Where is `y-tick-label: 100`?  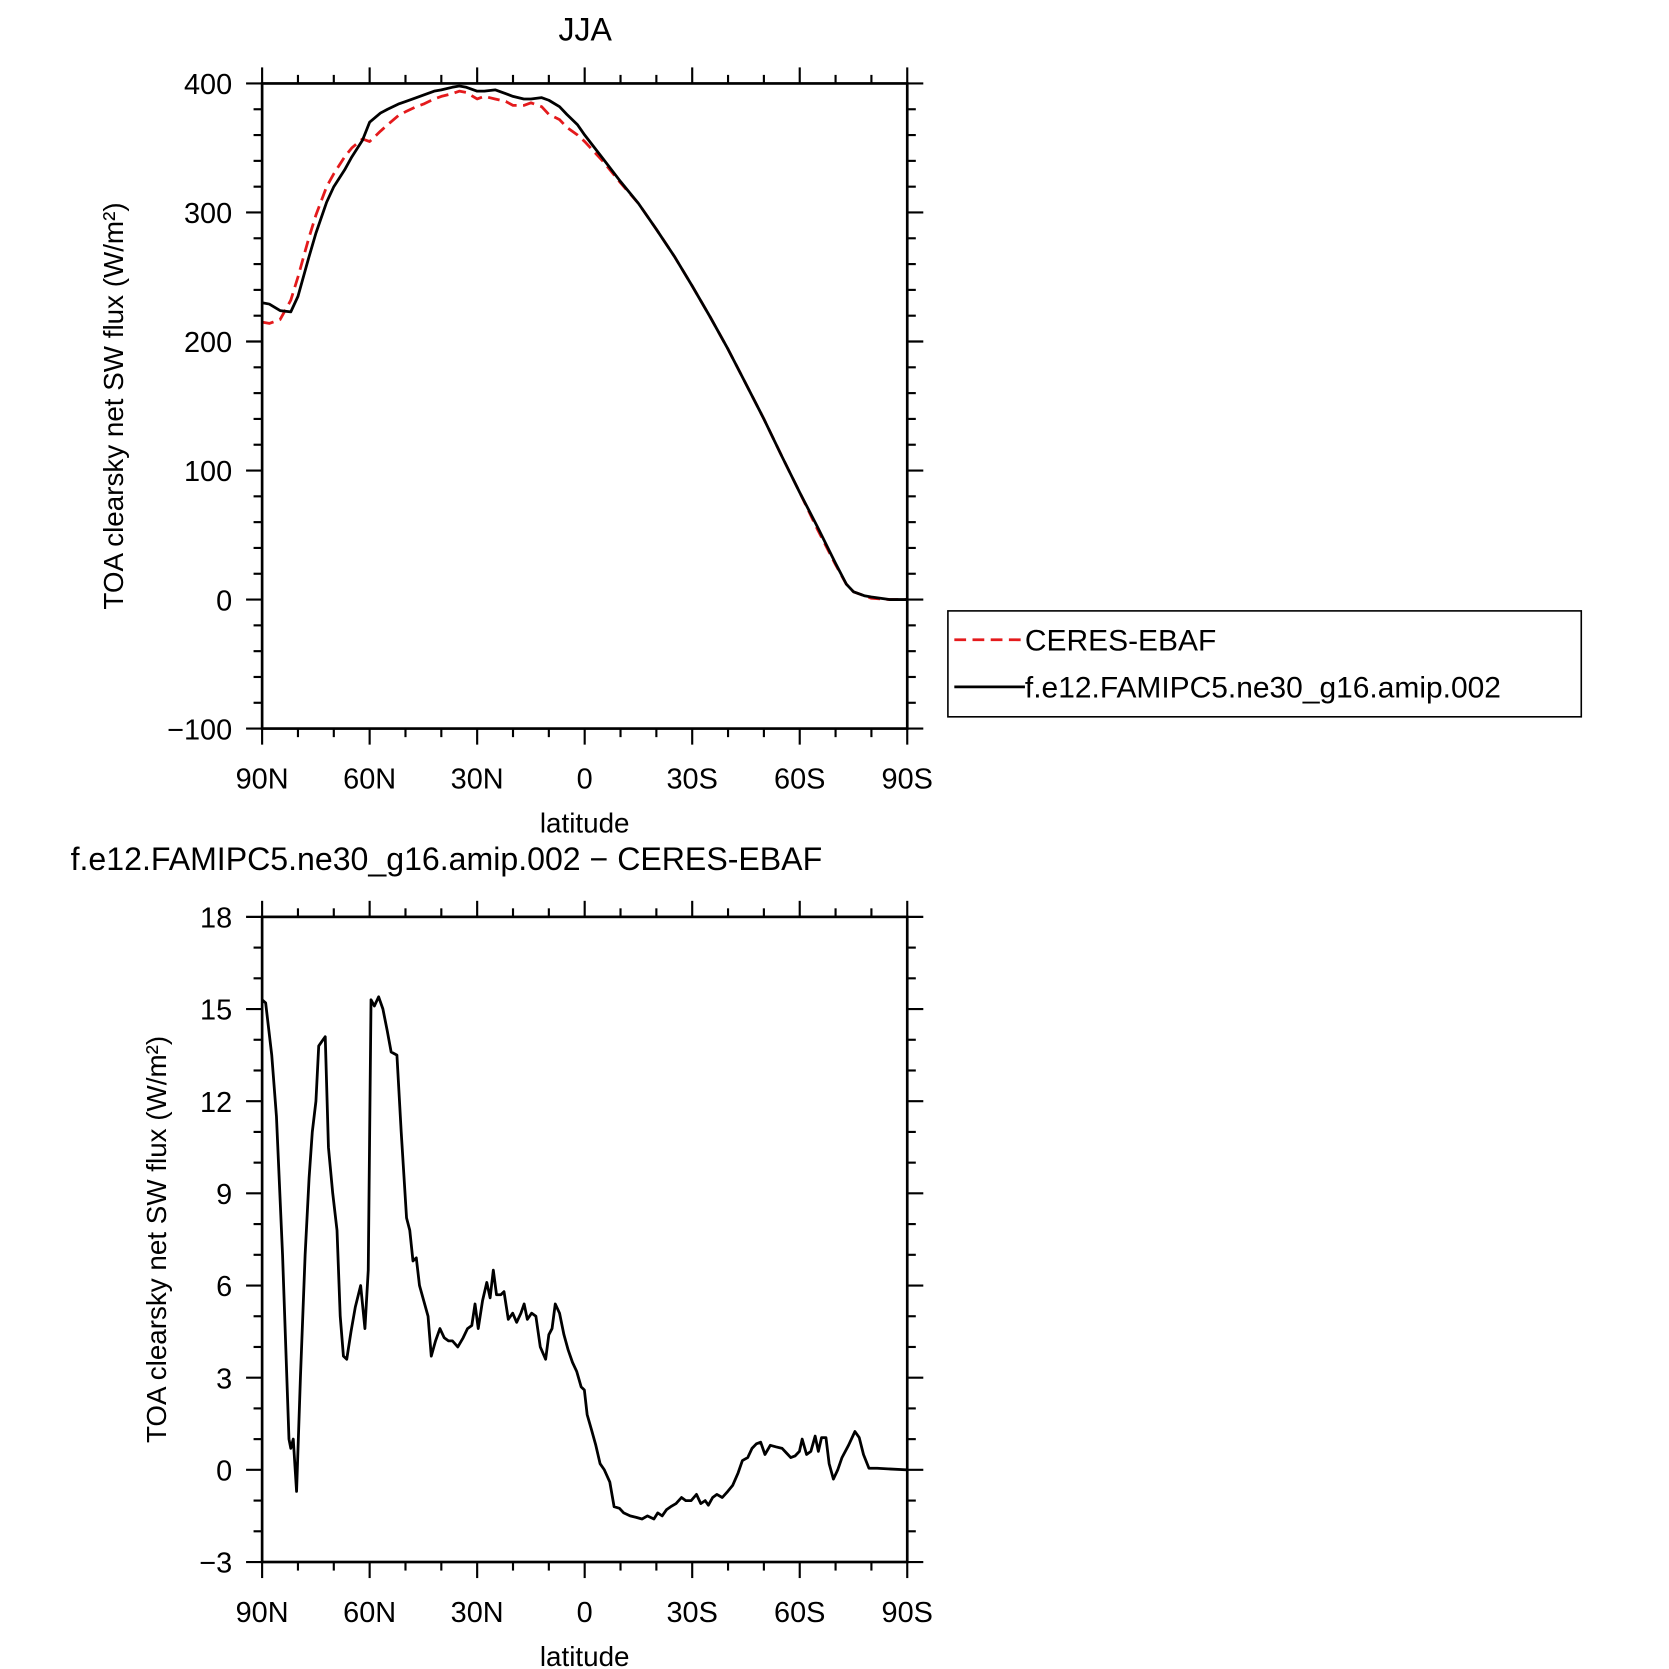 y-tick-label: 100 is located at coordinates (208, 472).